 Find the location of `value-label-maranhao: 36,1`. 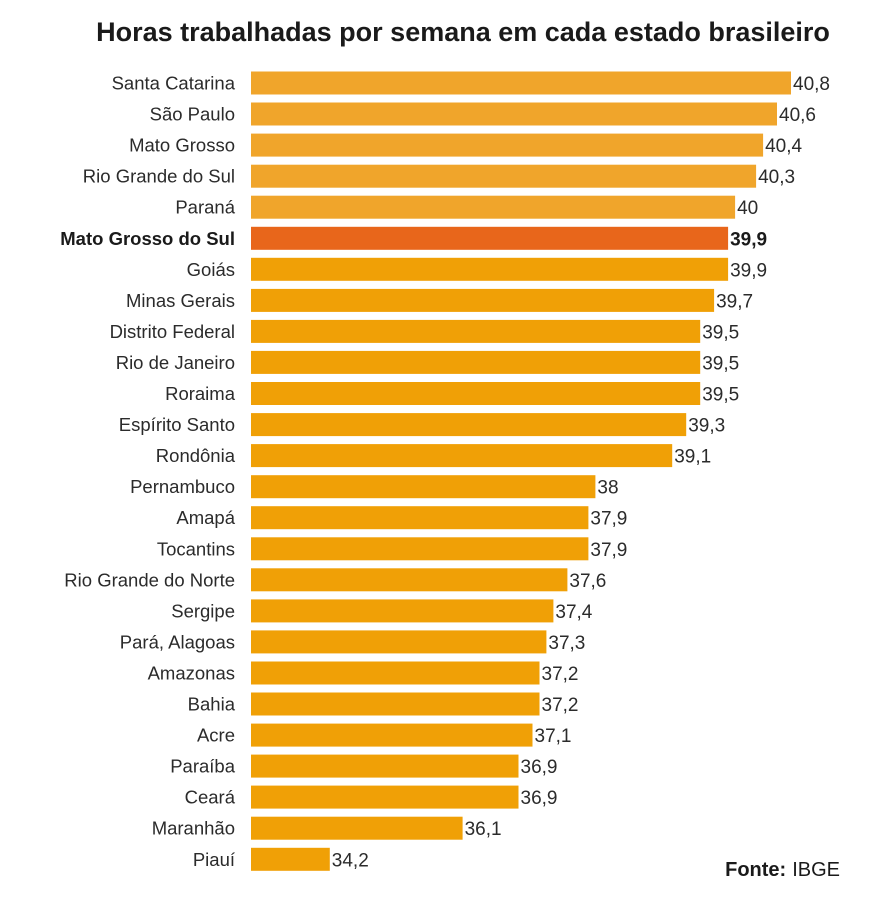

value-label-maranhao: 36,1 is located at coordinates (483, 829).